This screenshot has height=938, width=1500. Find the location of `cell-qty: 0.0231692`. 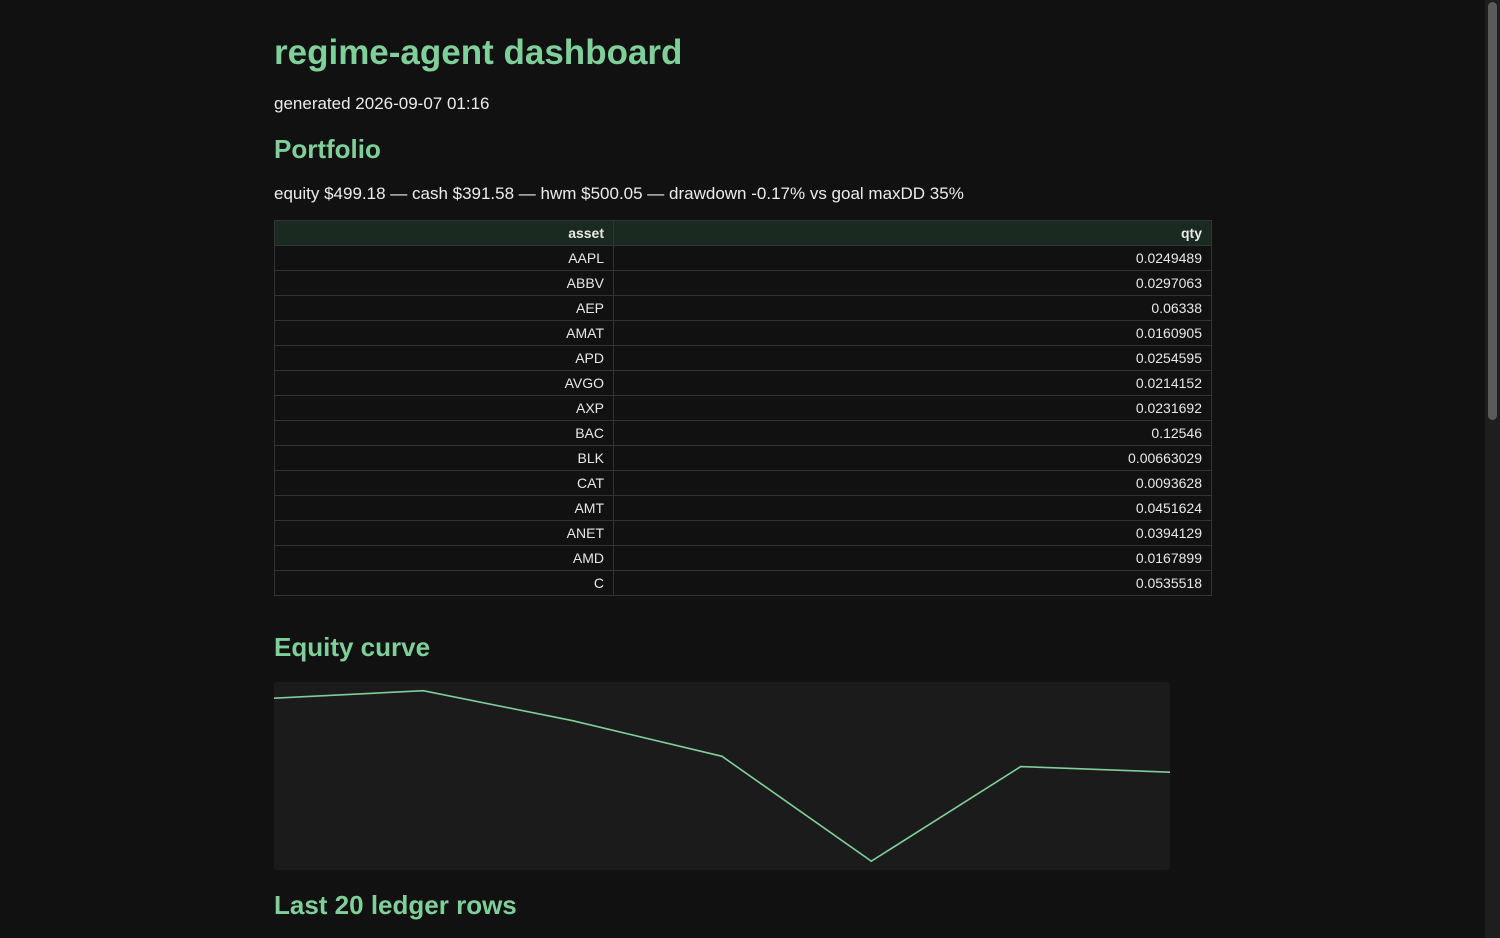

cell-qty: 0.0231692 is located at coordinates (912, 408).